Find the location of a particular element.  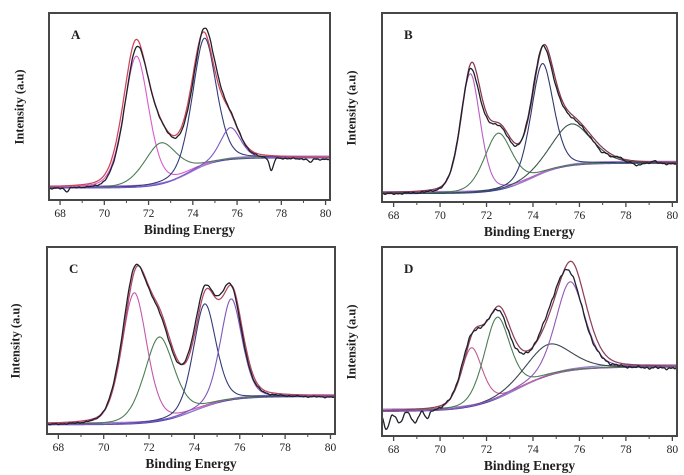

panel-d-x-axis-label: Binding Energy is located at coordinates (529, 465).